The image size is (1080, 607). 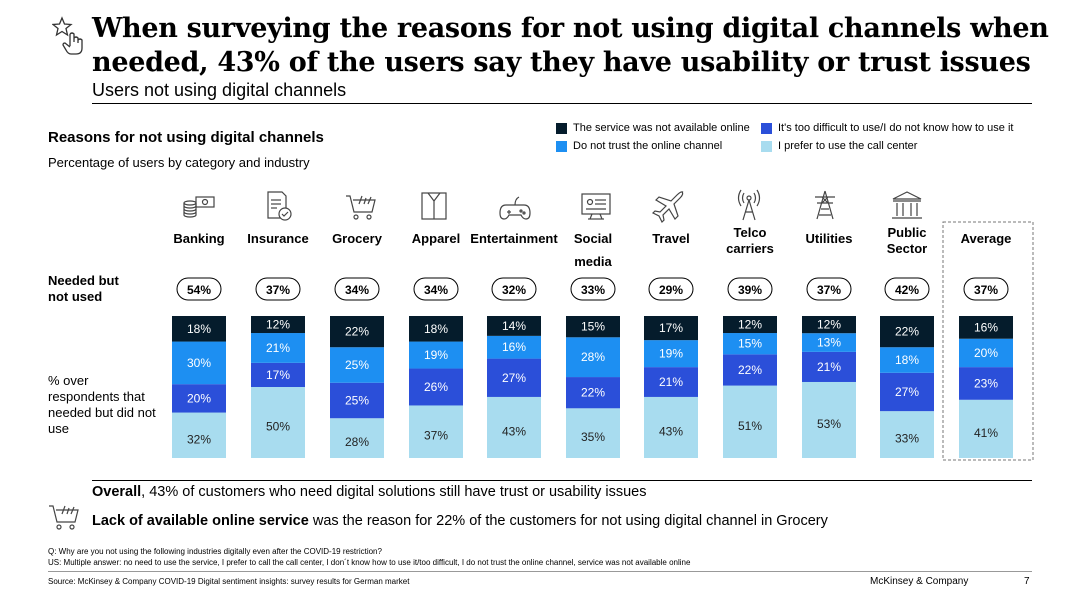 I want to click on needed-value: 54%, so click(x=199, y=290).